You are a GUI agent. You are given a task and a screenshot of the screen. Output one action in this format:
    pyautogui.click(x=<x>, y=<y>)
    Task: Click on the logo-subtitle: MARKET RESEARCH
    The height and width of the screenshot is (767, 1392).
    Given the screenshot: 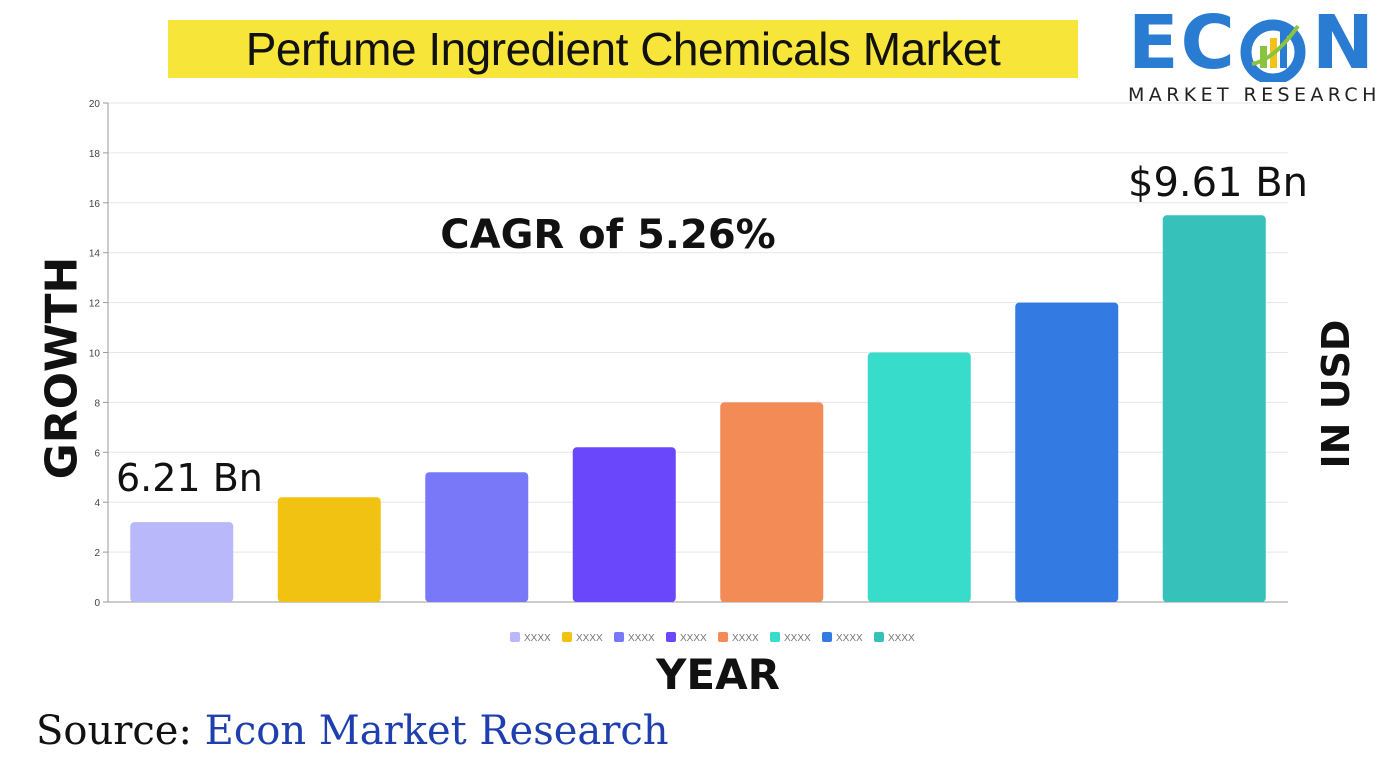 What is the action you would take?
    pyautogui.click(x=1254, y=95)
    